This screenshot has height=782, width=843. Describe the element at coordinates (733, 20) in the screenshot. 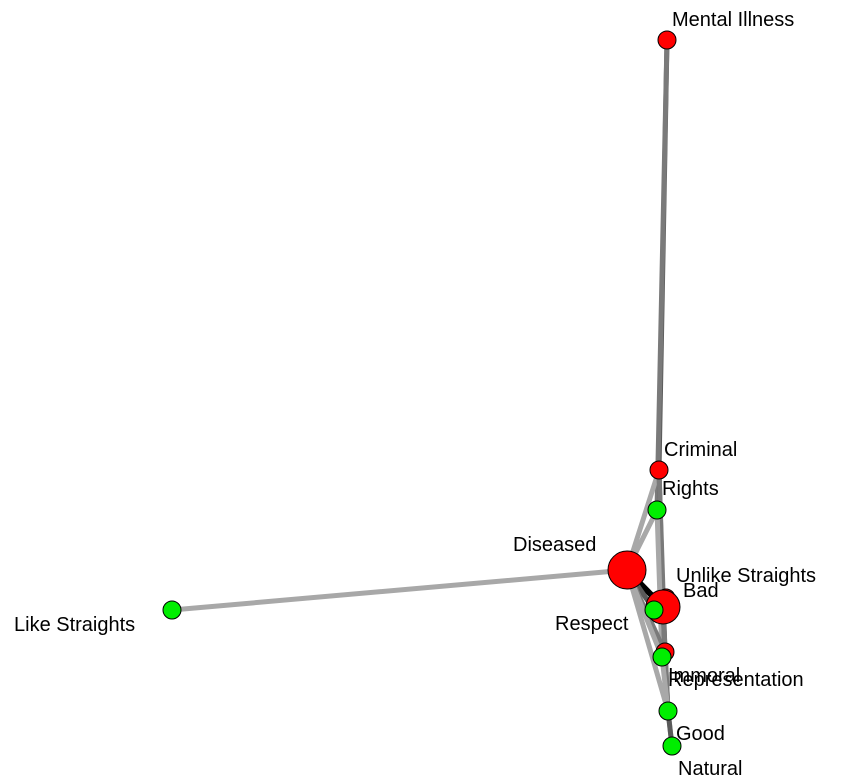

I see `label-mental-illness: Mental Illness` at that location.